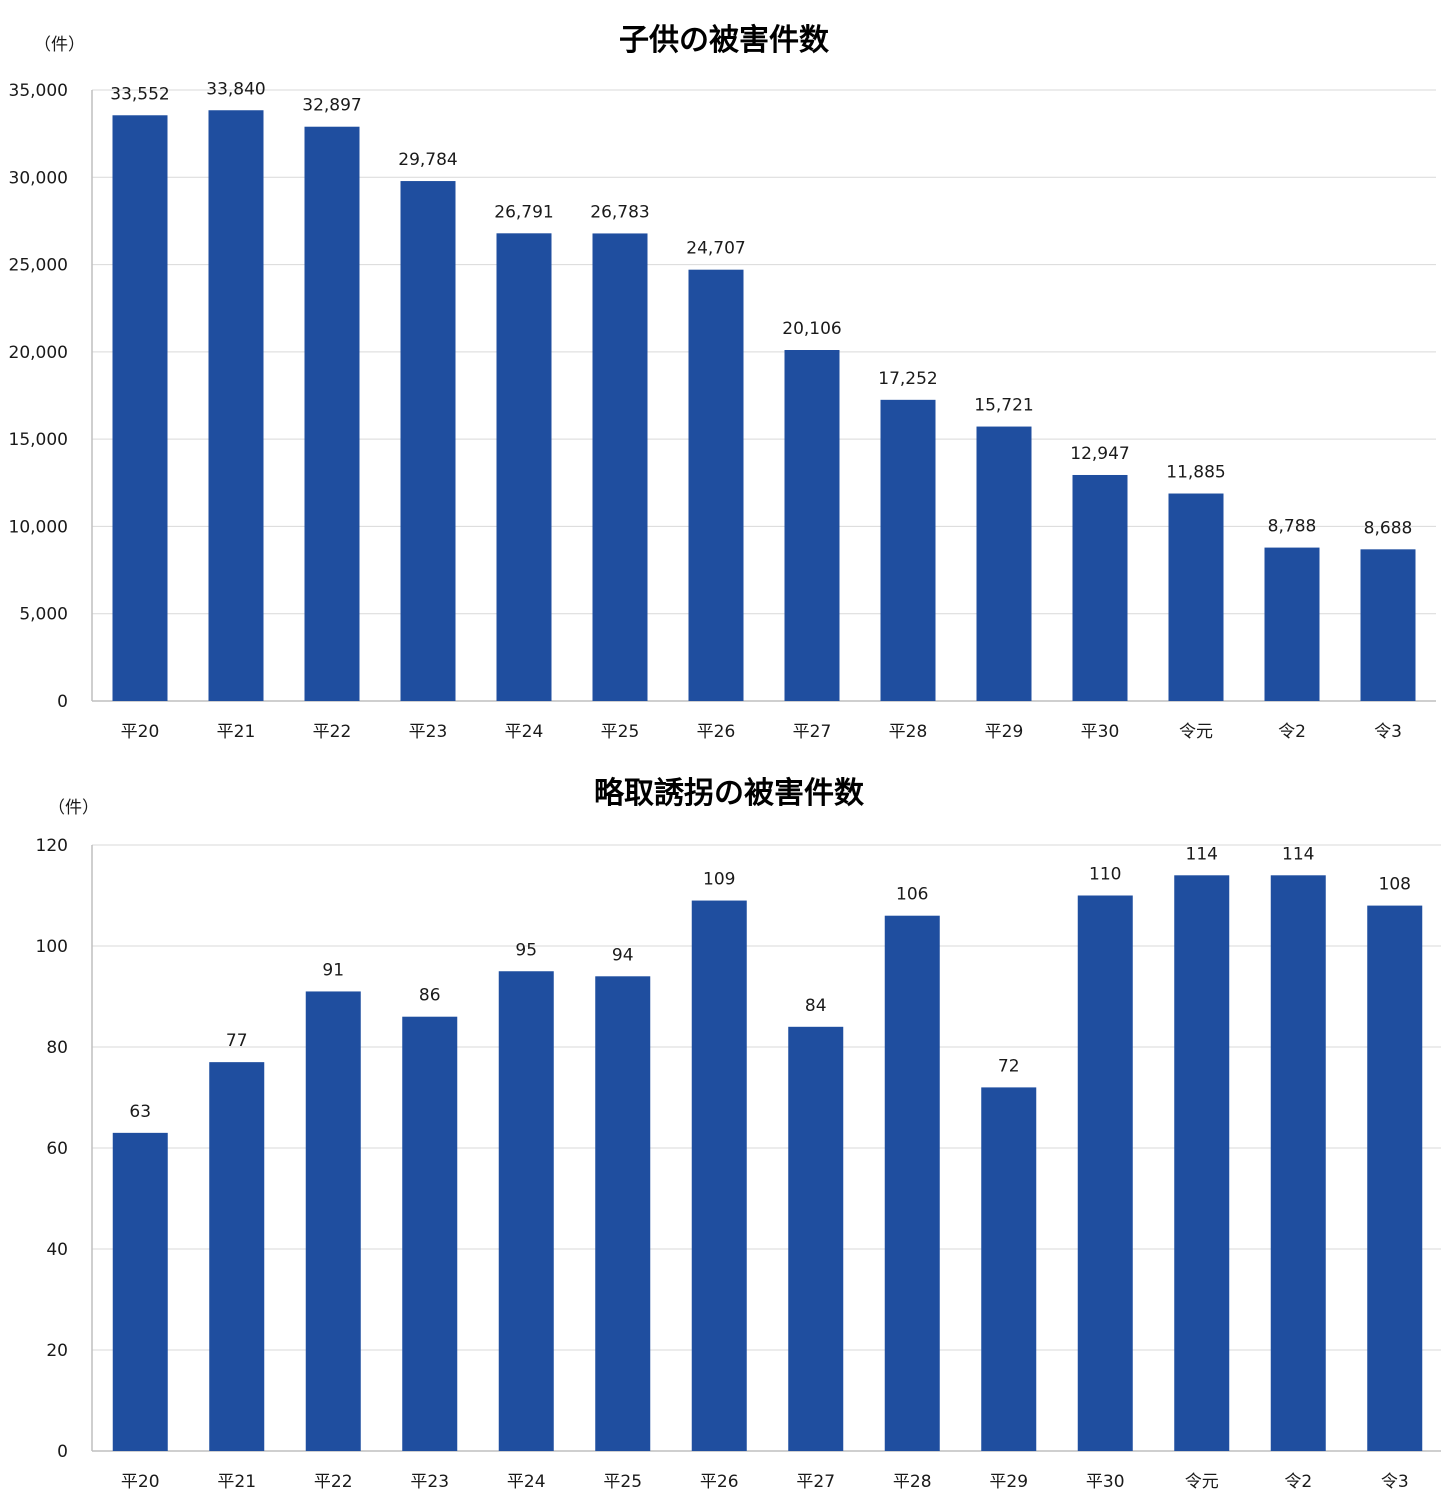  I want to click on chart-title: 略取誘拐の被害件数, so click(729, 793).